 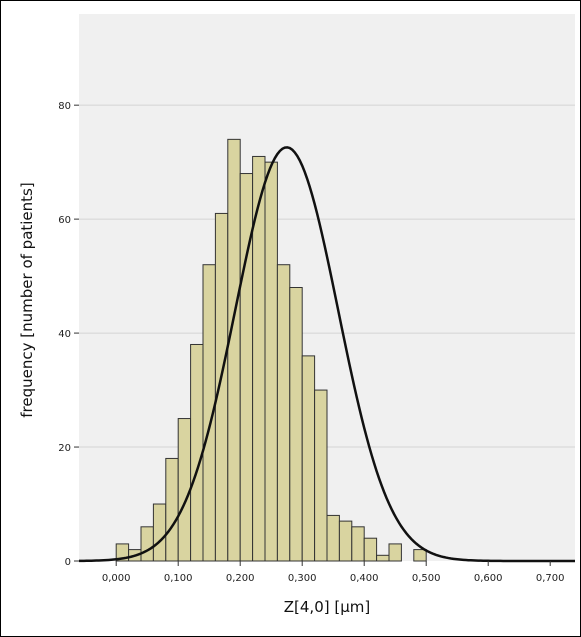 I want to click on y-axis-label: frequency [number of patients], so click(x=27, y=299).